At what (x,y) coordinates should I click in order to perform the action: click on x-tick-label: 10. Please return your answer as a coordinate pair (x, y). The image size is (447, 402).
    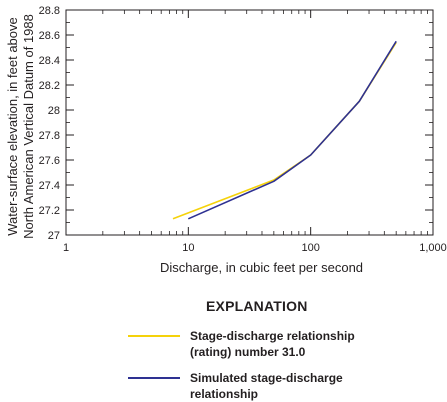
    Looking at the image, I should click on (188, 248).